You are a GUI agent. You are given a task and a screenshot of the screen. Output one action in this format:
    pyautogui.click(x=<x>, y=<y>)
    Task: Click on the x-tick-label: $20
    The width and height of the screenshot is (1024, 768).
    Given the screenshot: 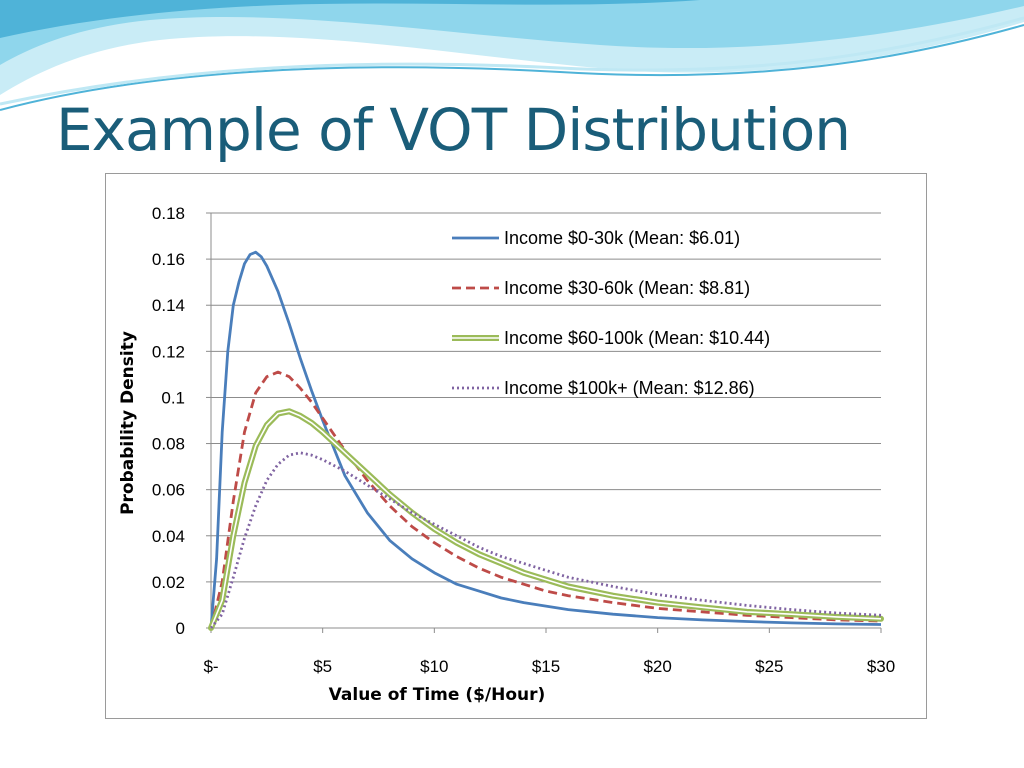 What is the action you would take?
    pyautogui.click(x=657, y=666)
    